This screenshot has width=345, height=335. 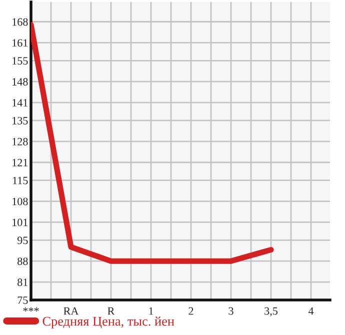 What do you see at coordinates (151, 311) in the screenshot?
I see `x-tick-label: 1` at bounding box center [151, 311].